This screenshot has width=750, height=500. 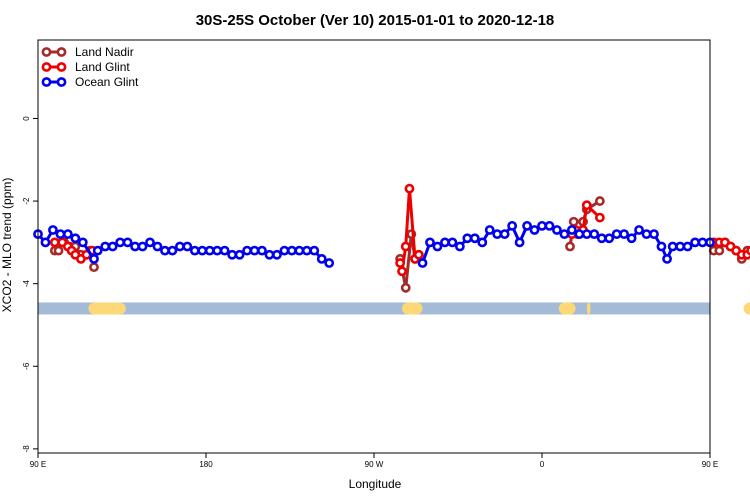 What do you see at coordinates (102, 67) in the screenshot?
I see `legend-label-1: Land Glint` at bounding box center [102, 67].